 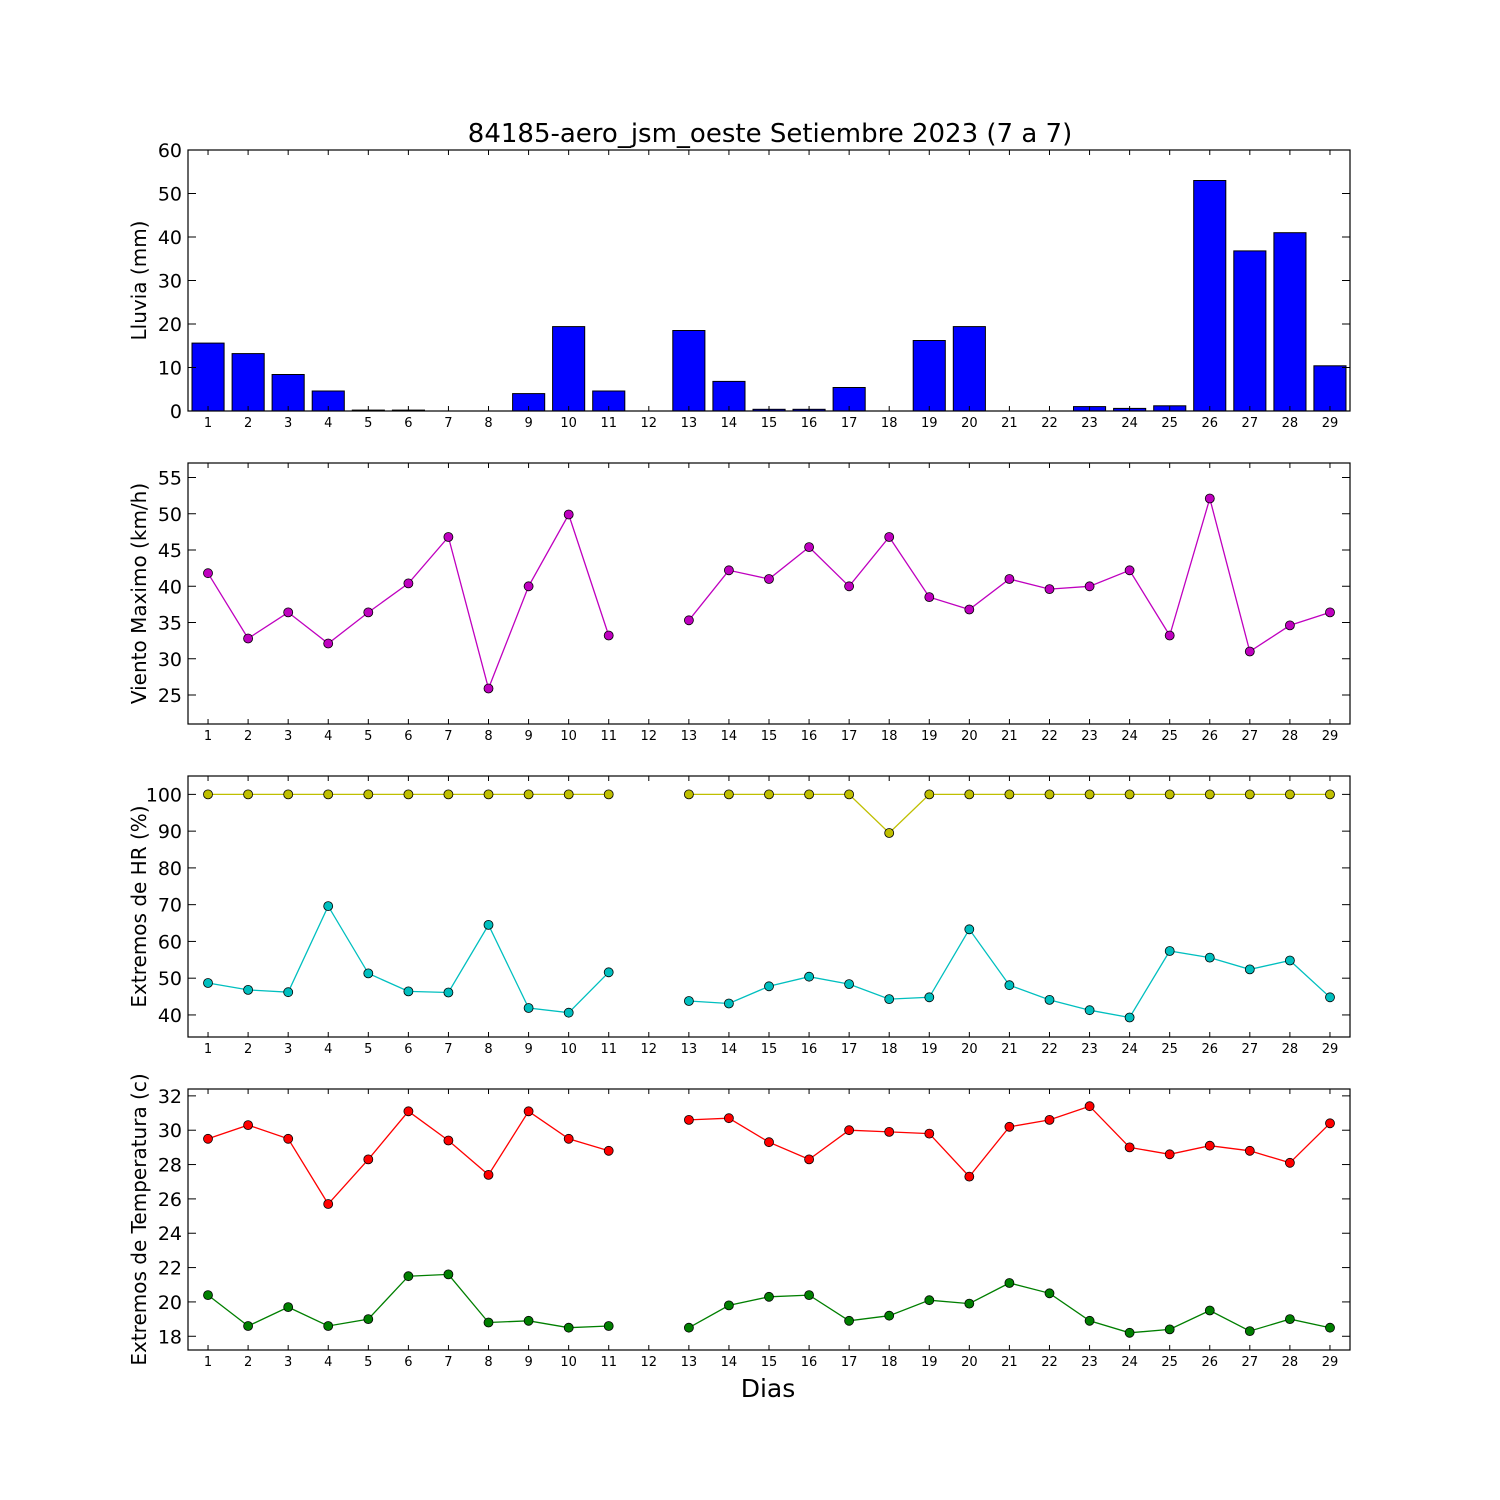 What do you see at coordinates (1209, 423) in the screenshot?
I see `x-tick-label: 26` at bounding box center [1209, 423].